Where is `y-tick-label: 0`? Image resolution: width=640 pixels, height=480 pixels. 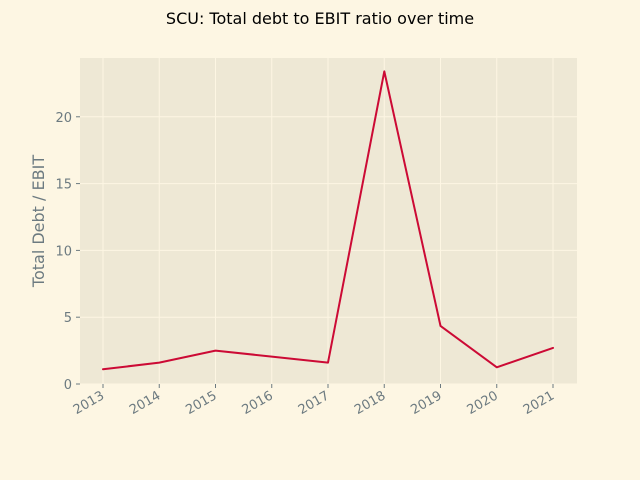 y-tick-label: 0 is located at coordinates (68, 385).